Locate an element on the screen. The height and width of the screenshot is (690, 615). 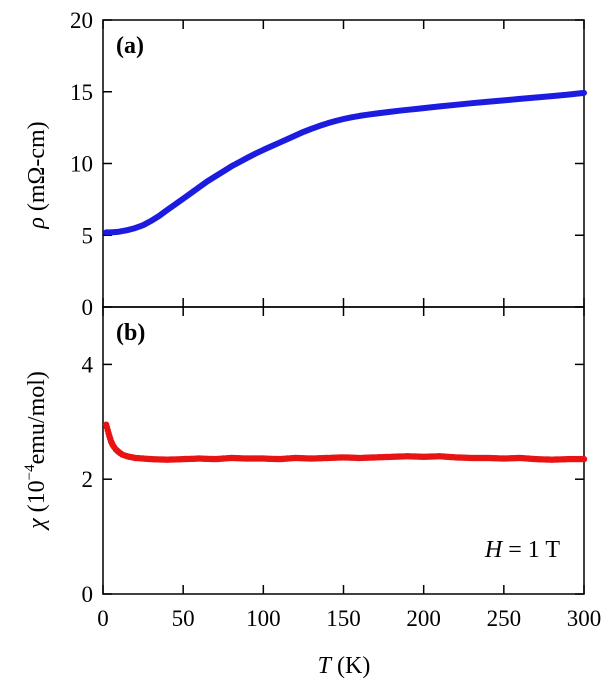
x-tick-label: 50 is located at coordinates (183, 618).